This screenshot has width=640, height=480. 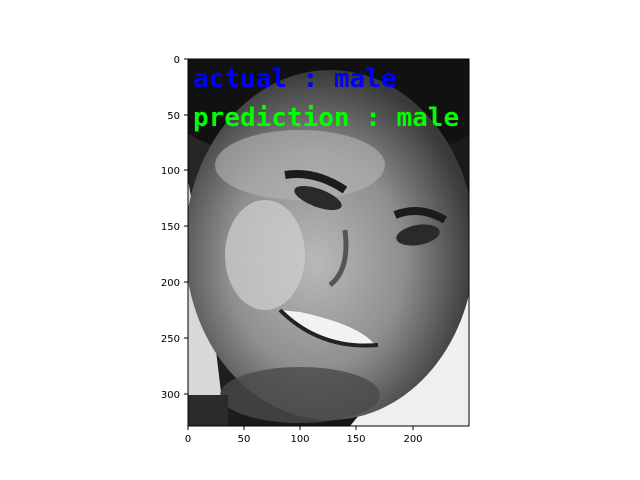 What do you see at coordinates (188, 439) in the screenshot?
I see `x-tick-label: 0` at bounding box center [188, 439].